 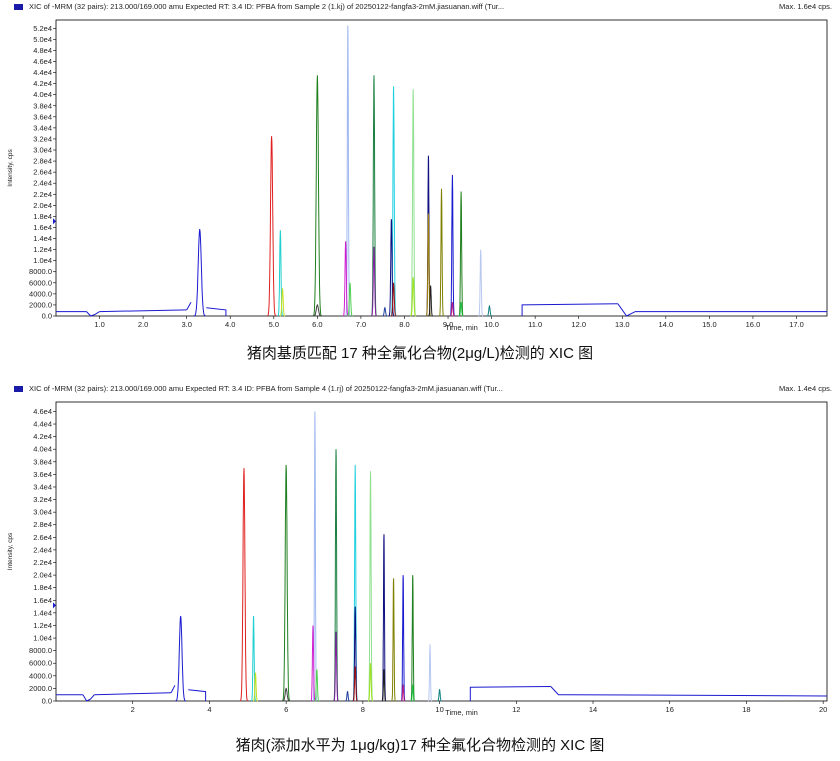 I want to click on x-tick-label: 11.0, so click(x=535, y=324).